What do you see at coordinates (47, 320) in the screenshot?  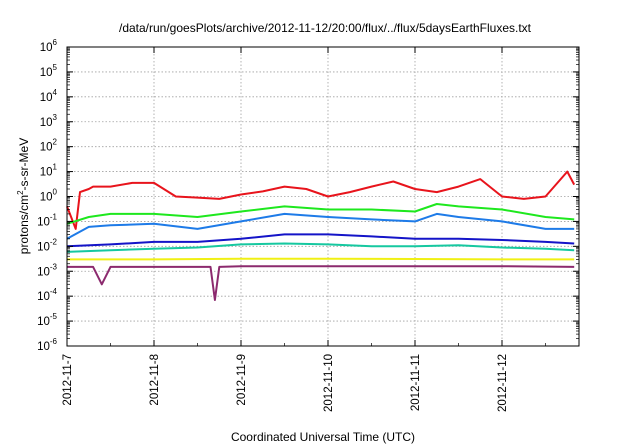 I see `y-tick-label: 10⁻⁵` at bounding box center [47, 320].